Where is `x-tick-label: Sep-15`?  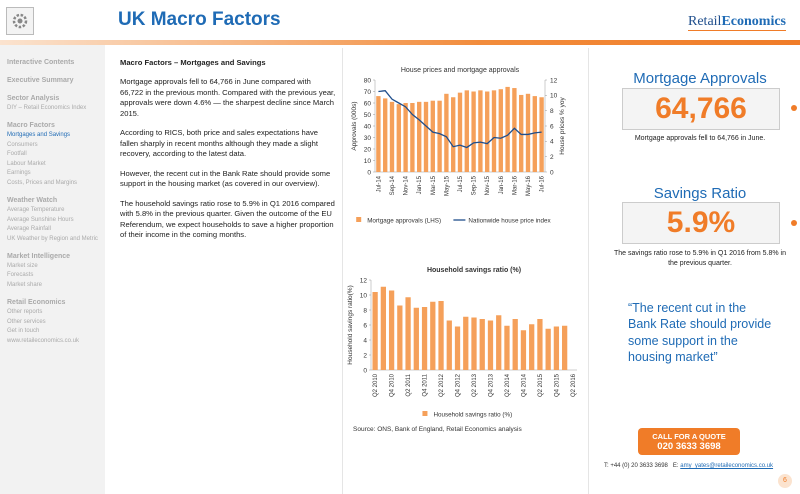 x-tick-label: Sep-15 is located at coordinates (475, 185).